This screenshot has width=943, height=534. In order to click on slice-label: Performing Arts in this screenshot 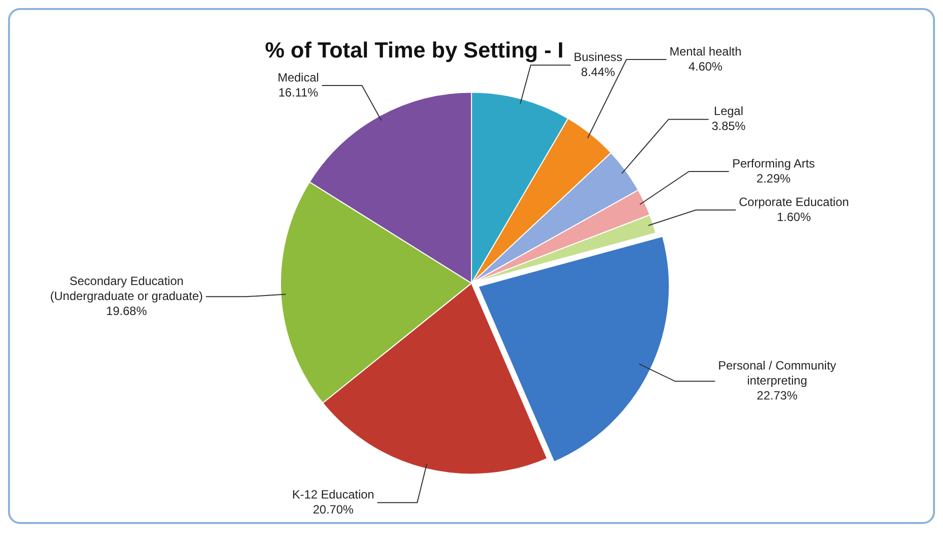, I will do `click(773, 163)`.